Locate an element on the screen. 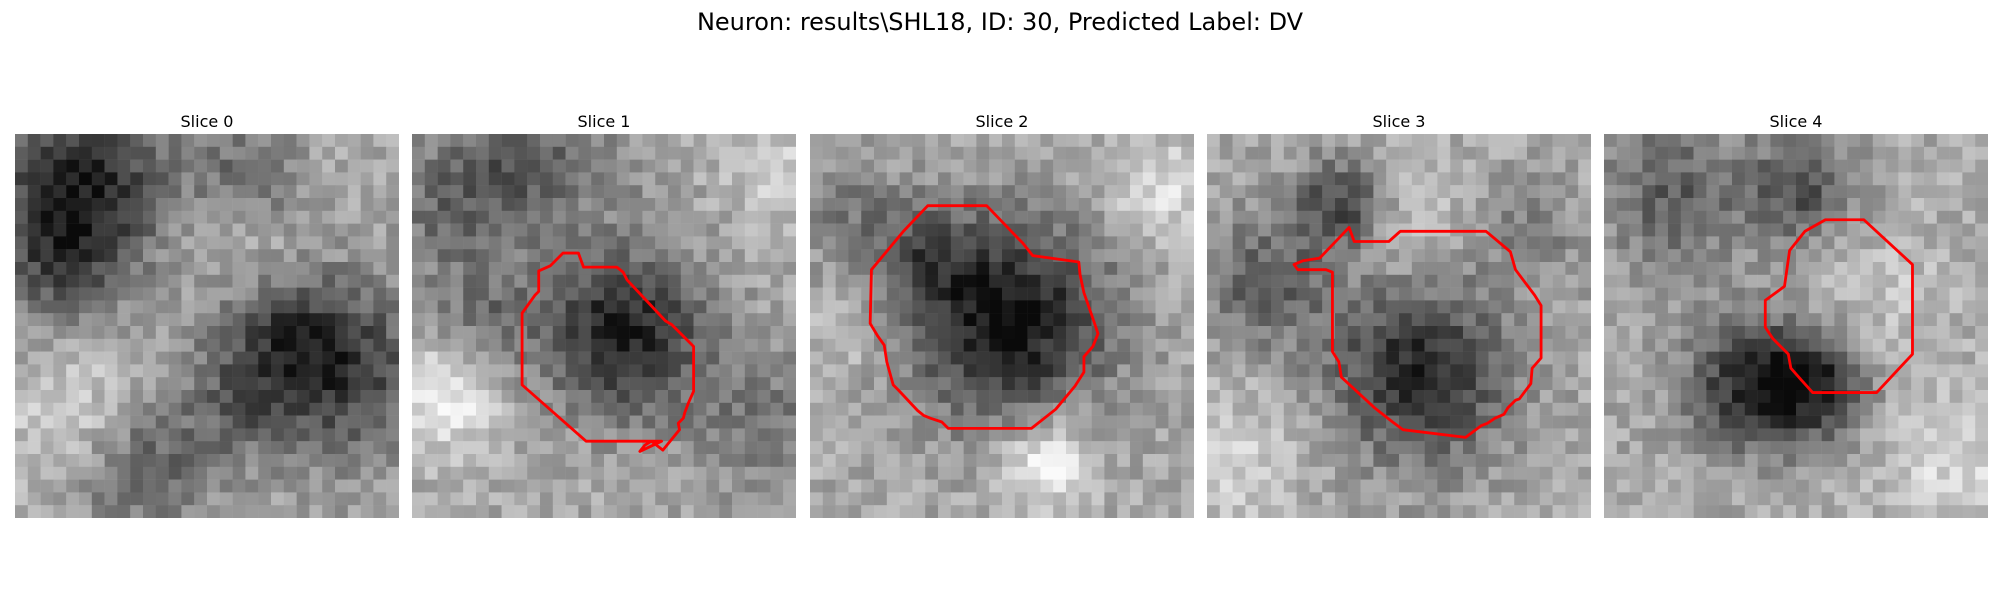 The height and width of the screenshot is (600, 2000). slice-panel-1: Slice 1 is located at coordinates (604, 315).